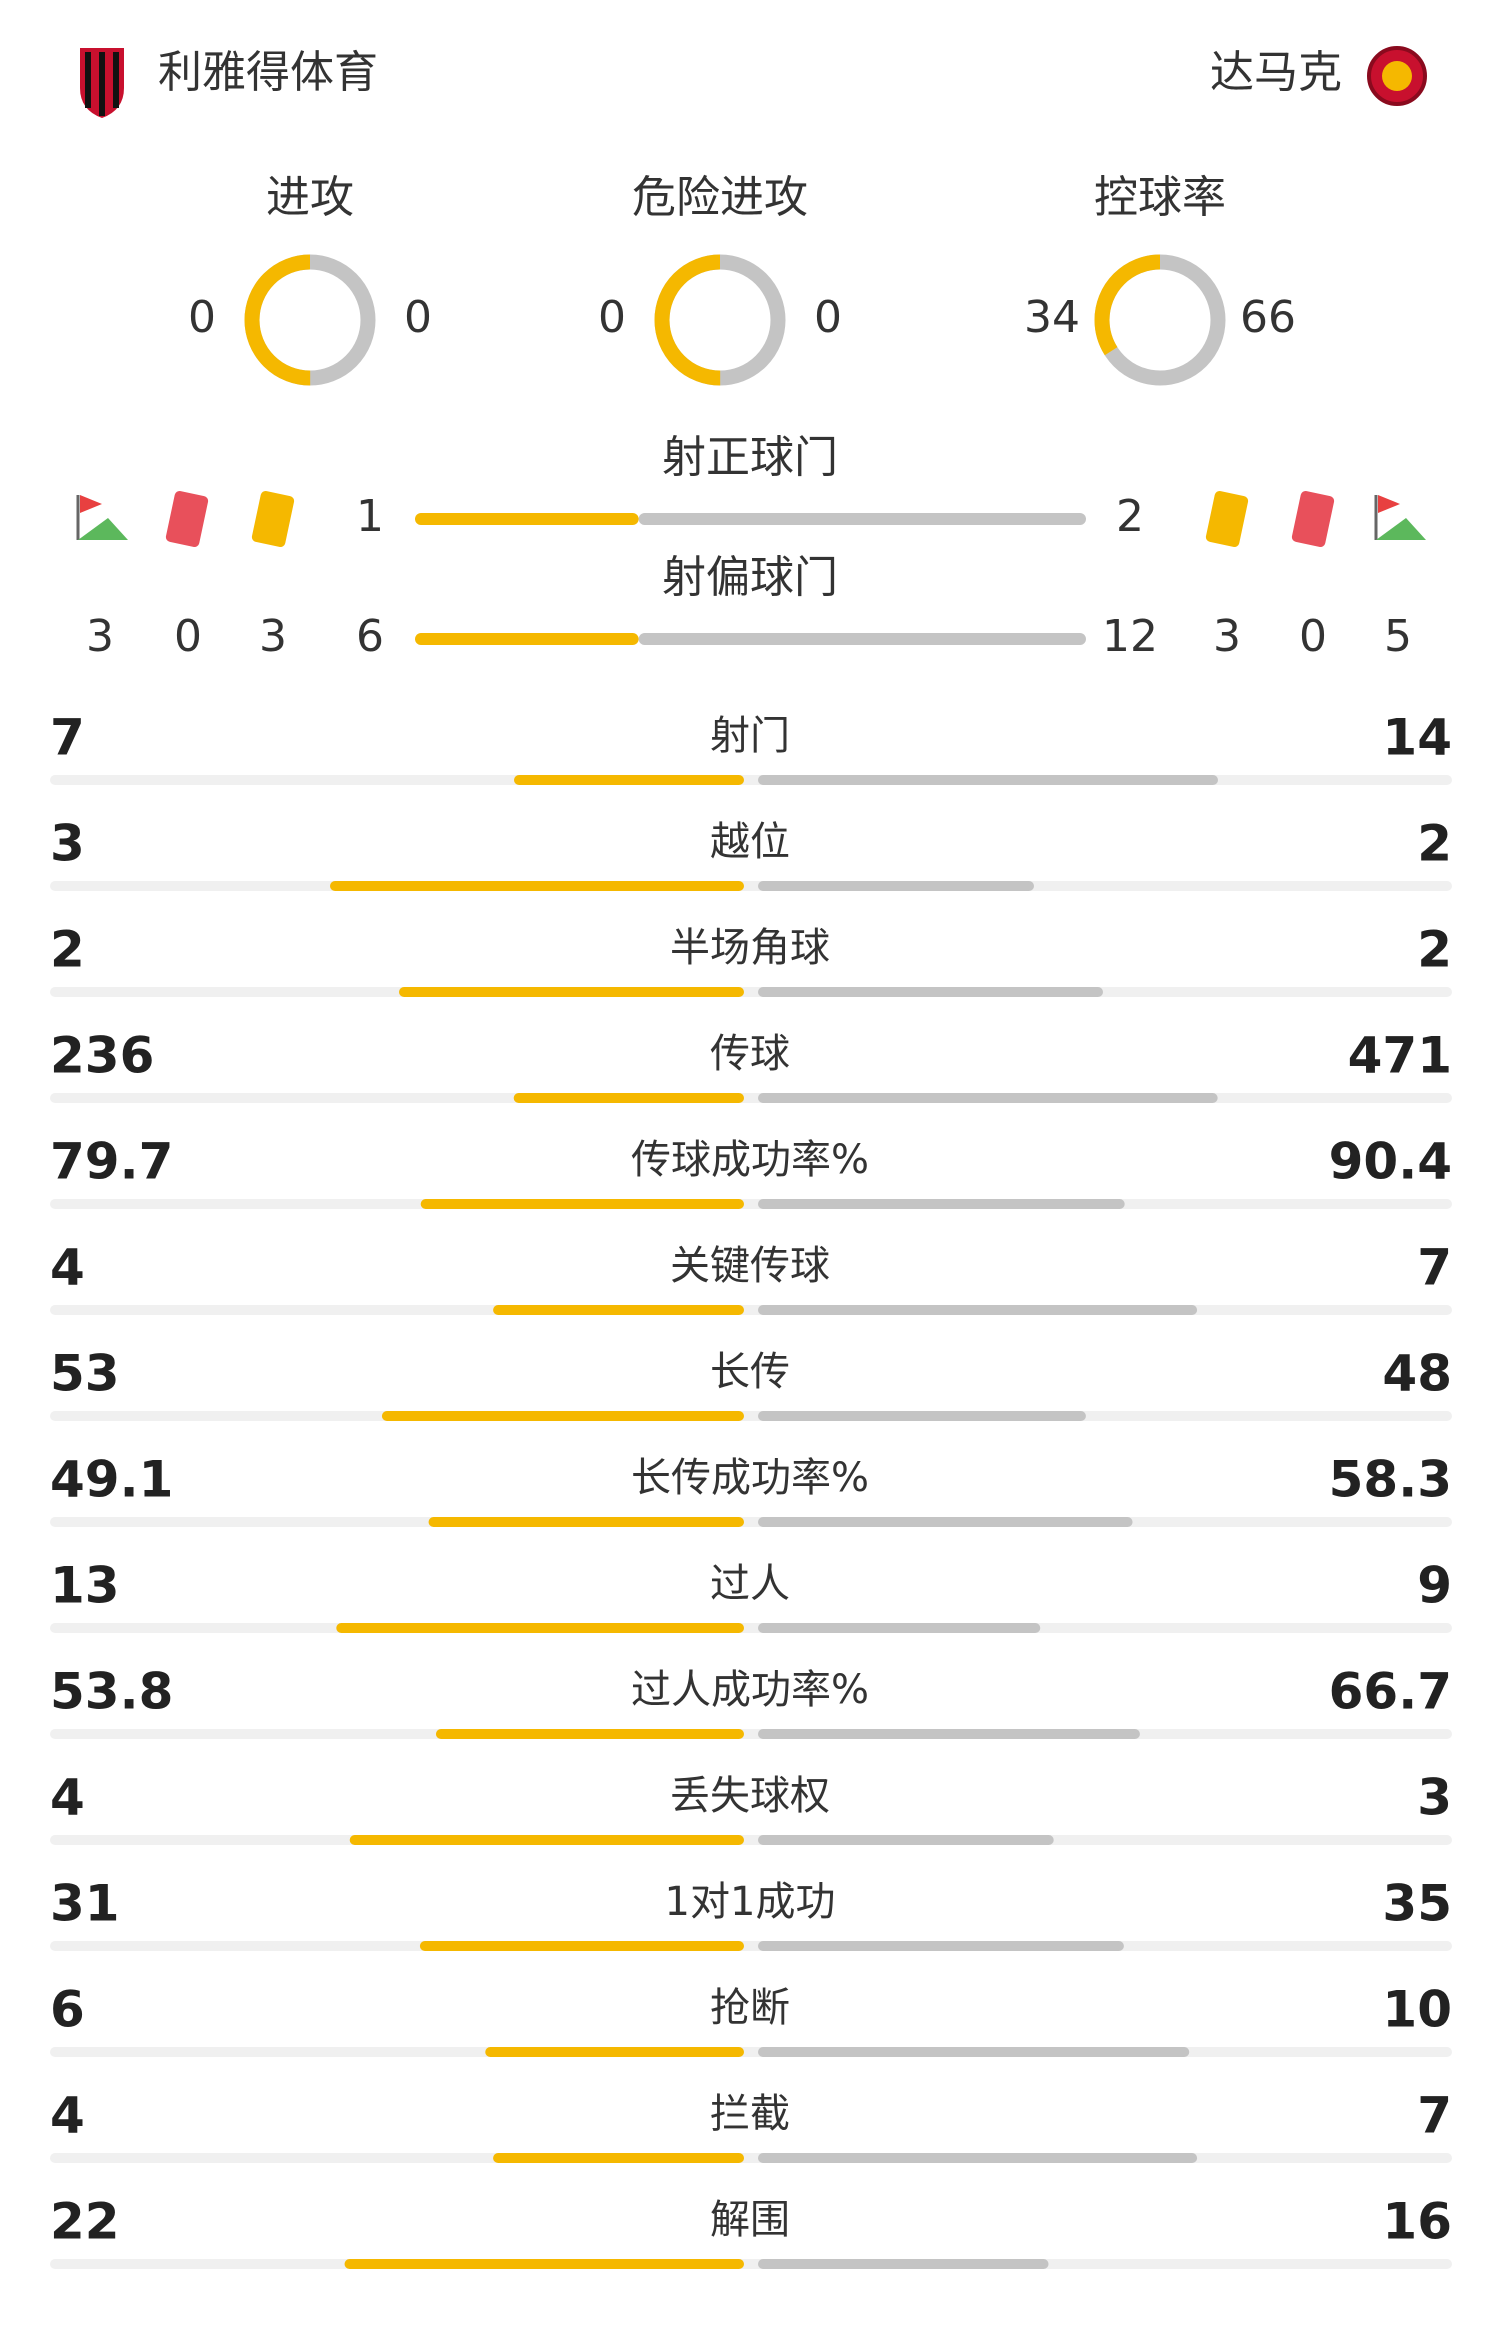 The height and width of the screenshot is (2350, 1500). I want to click on away-value: 12, so click(1130, 636).